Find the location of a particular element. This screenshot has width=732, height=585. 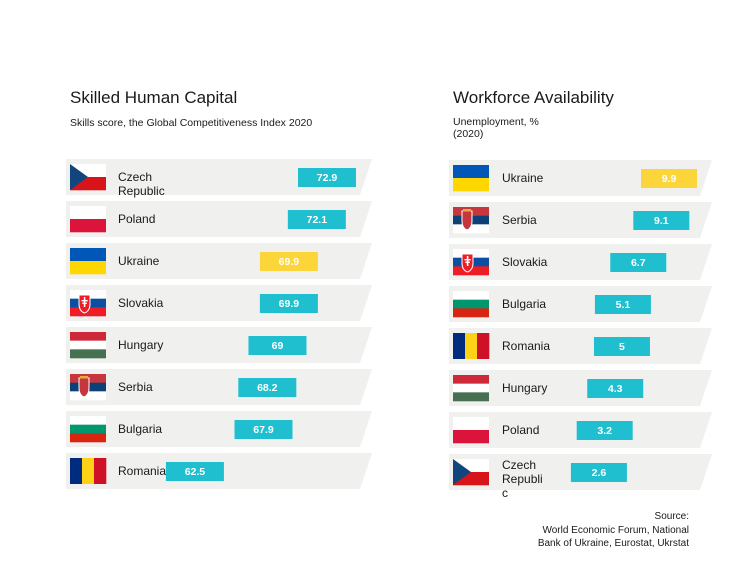

source-label: Source: is located at coordinates (671, 516).